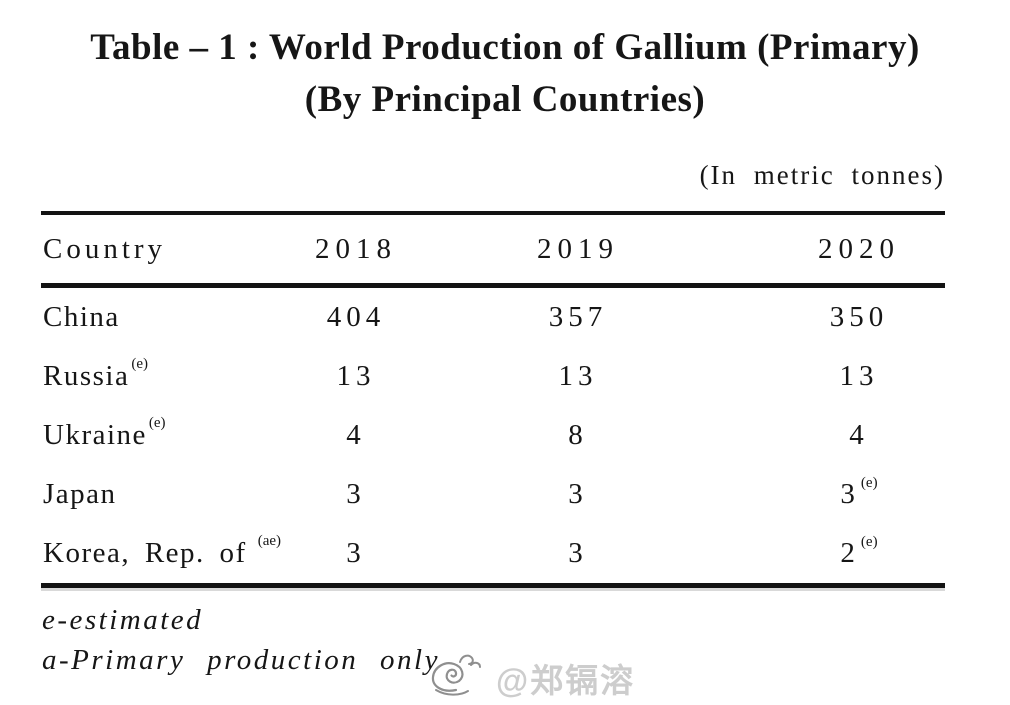 Image resolution: width=1010 pixels, height=705 pixels. I want to click on value-cell-2019: 13, so click(578, 376).